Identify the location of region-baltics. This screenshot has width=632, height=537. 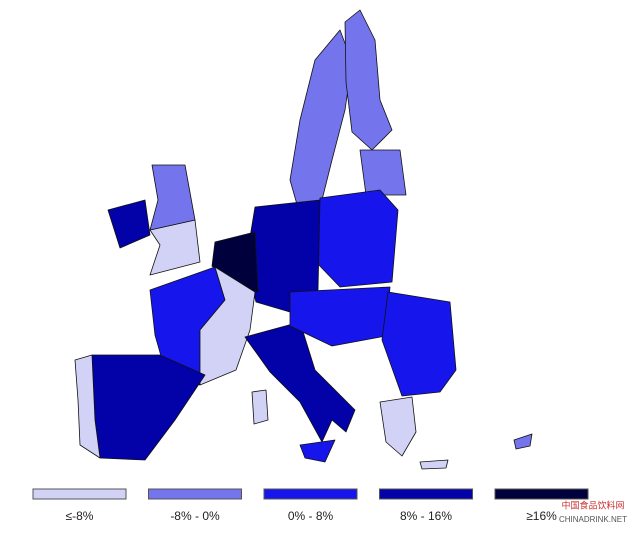
(383, 172).